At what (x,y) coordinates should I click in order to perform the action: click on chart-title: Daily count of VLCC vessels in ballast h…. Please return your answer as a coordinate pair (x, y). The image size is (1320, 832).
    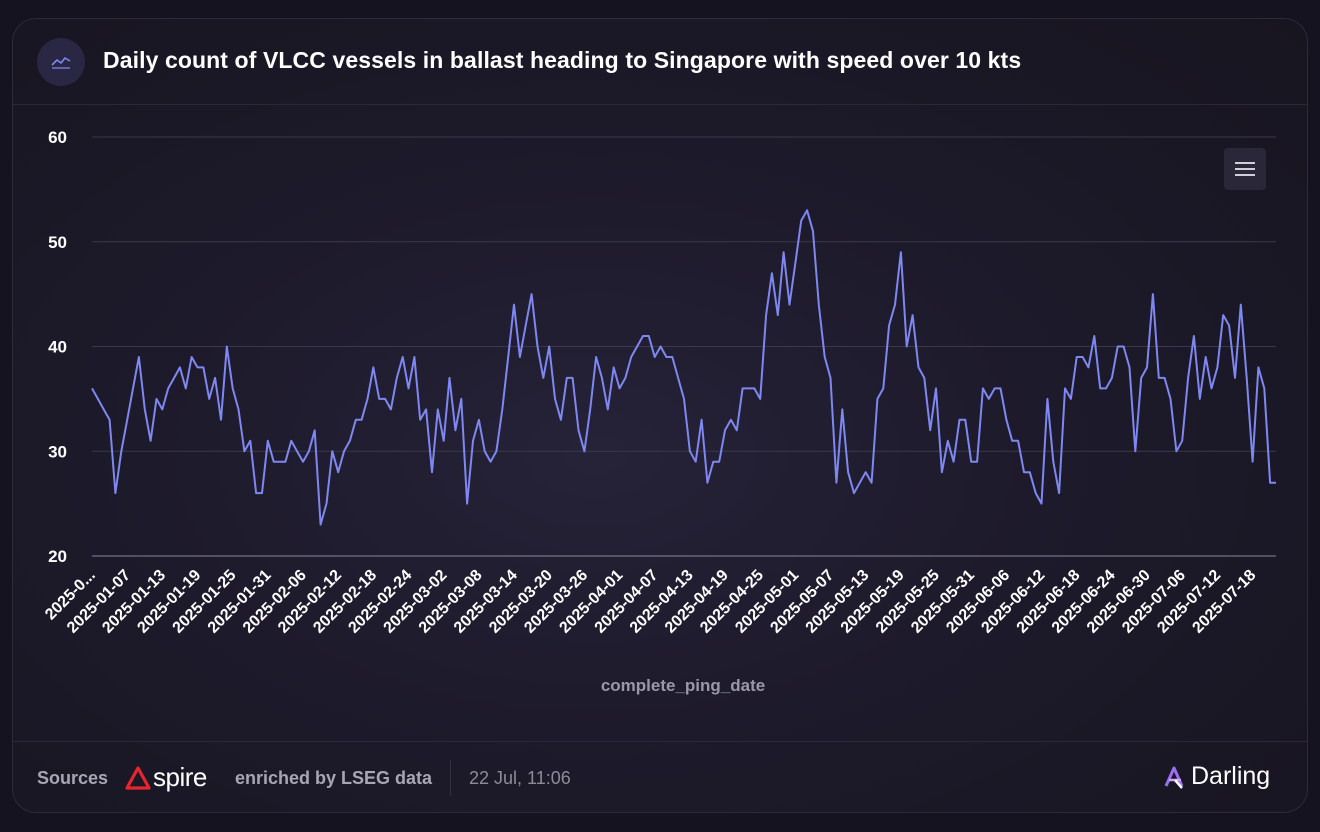
    Looking at the image, I should click on (562, 60).